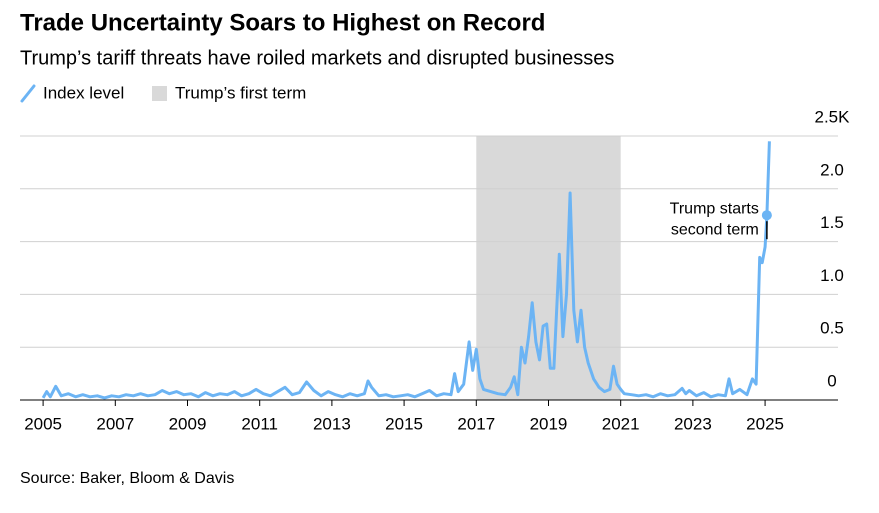 The height and width of the screenshot is (513, 879). I want to click on legend-label: Trump’s first term, so click(240, 92).